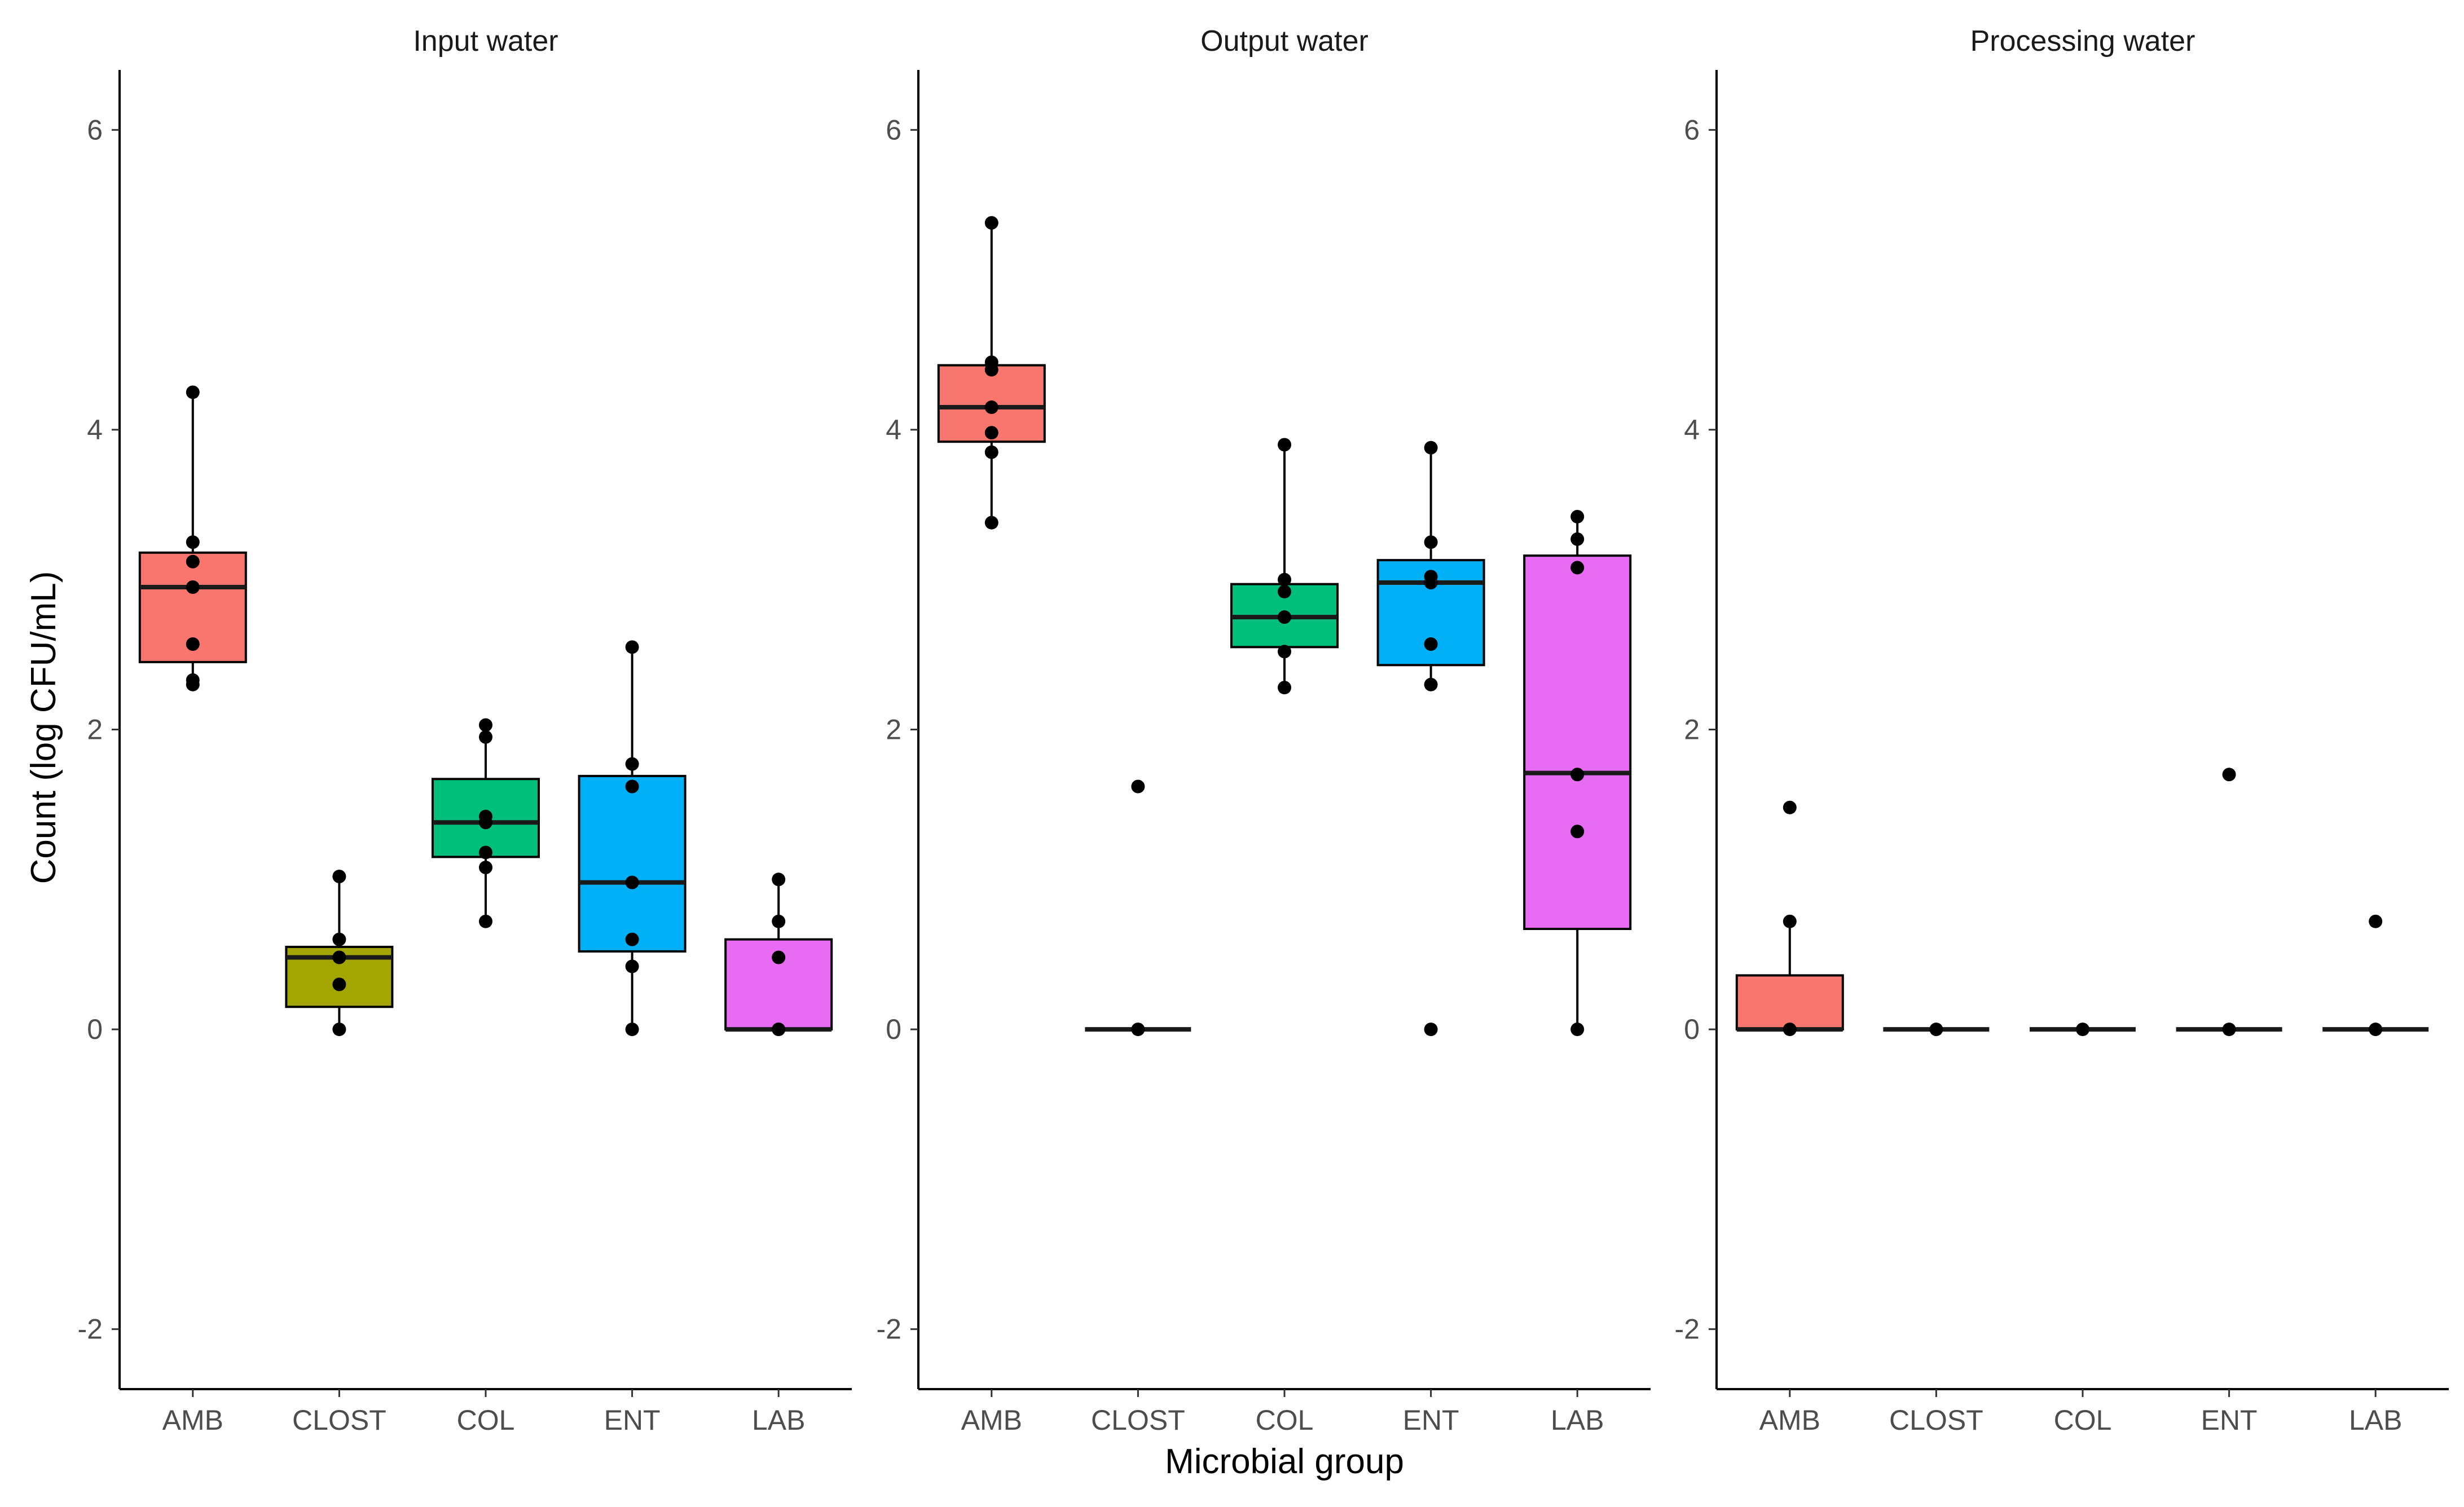 The height and width of the screenshot is (1507, 2464). Describe the element at coordinates (2082, 41) in the screenshot. I see `panel-title: Processing water` at that location.